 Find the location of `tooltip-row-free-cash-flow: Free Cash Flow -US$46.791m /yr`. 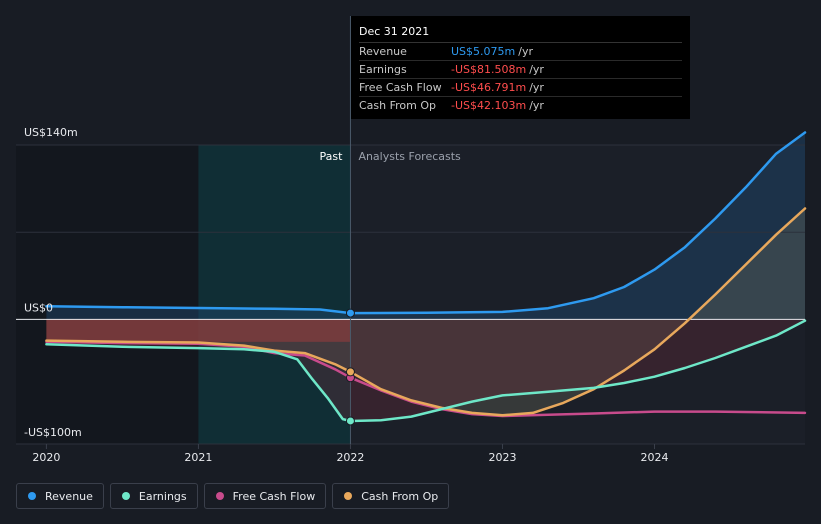

tooltip-row-free-cash-flow: Free Cash Flow -US$46.791m /yr is located at coordinates (520, 88).